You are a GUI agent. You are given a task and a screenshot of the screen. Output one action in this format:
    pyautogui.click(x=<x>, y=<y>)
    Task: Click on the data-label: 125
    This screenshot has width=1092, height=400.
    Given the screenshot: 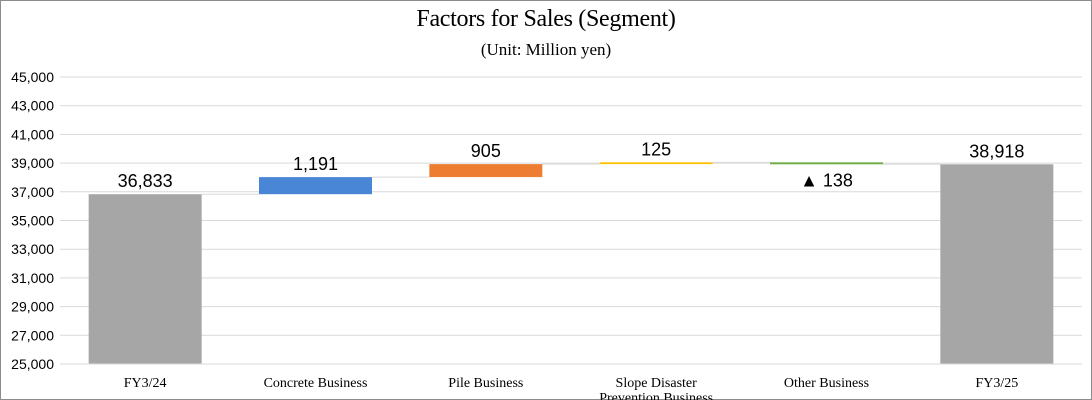 What is the action you would take?
    pyautogui.click(x=656, y=149)
    